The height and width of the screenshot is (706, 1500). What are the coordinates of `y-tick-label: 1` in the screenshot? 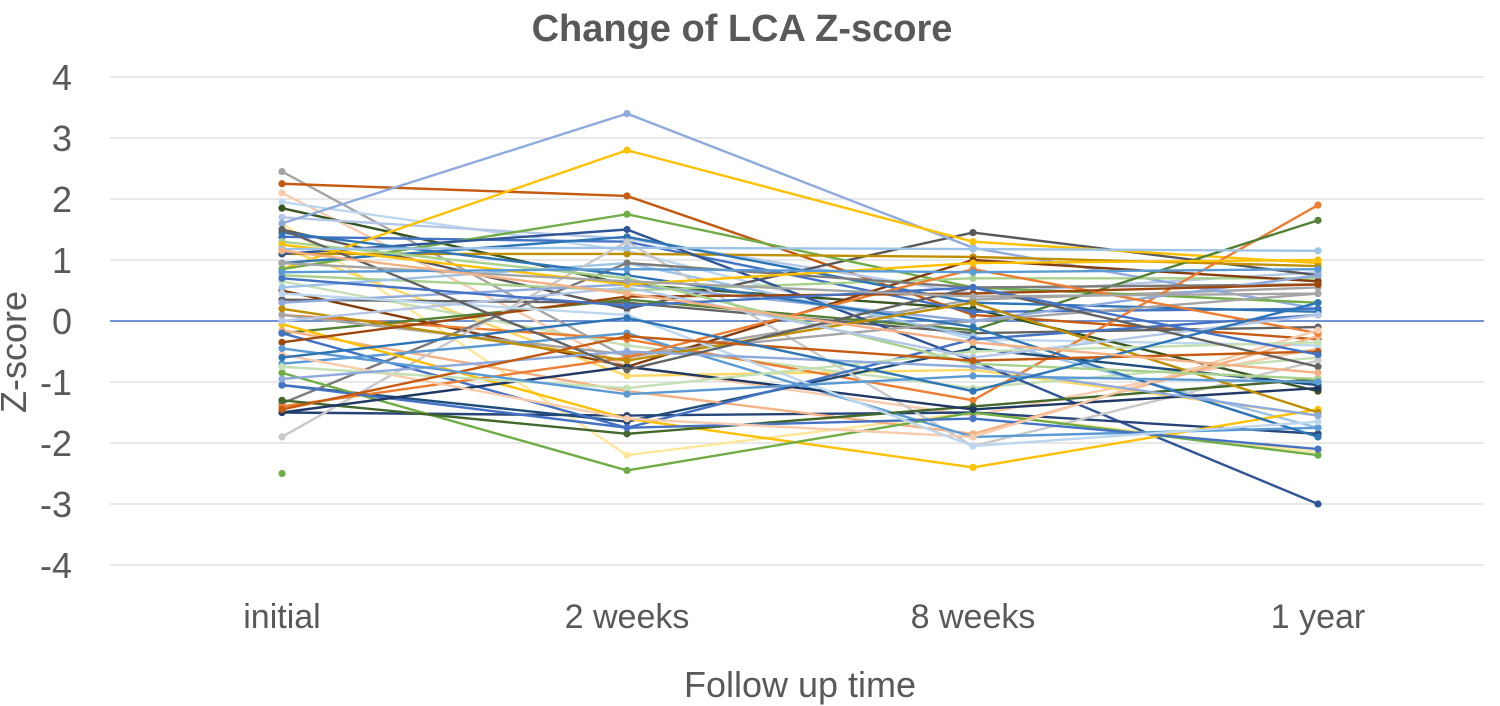 It's located at (62, 260).